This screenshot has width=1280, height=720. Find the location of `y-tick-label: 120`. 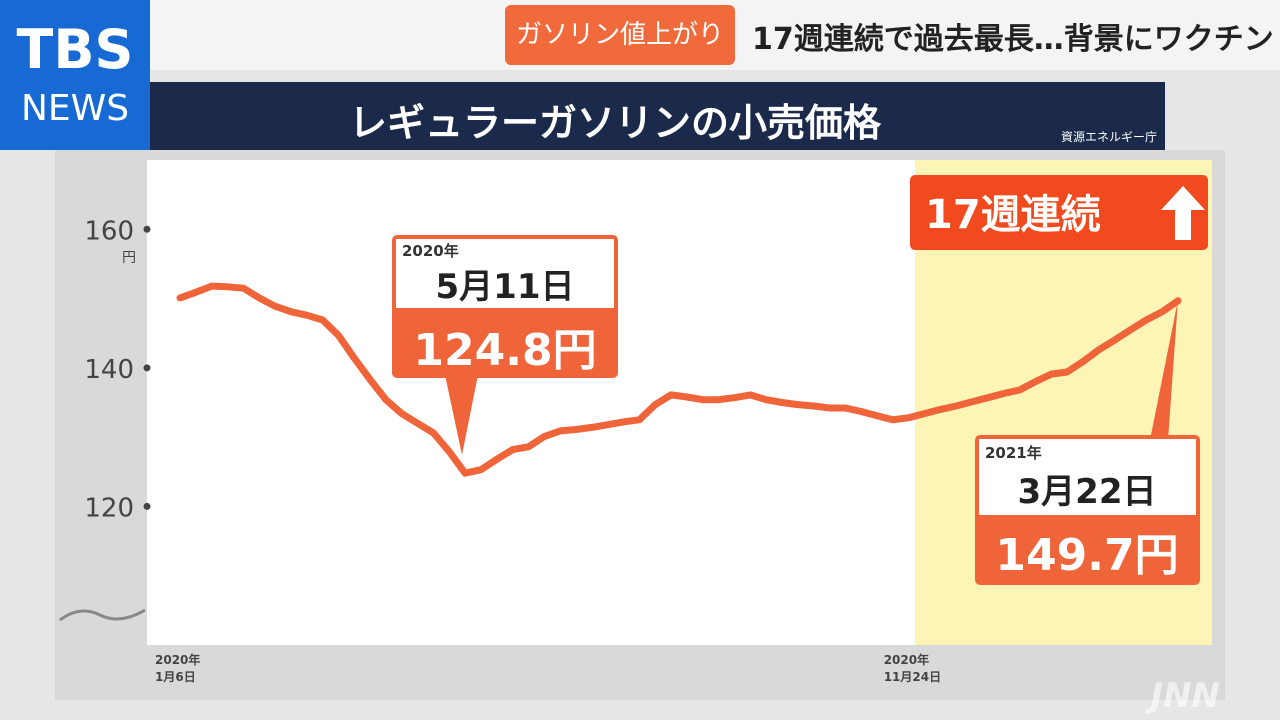

y-tick-label: 120 is located at coordinates (109, 508).